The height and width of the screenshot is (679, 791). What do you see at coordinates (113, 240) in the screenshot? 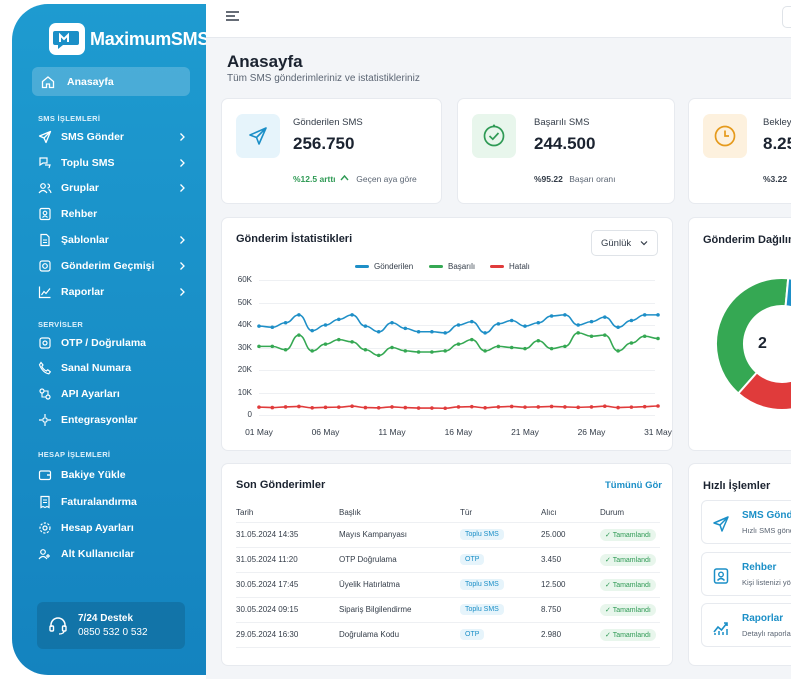
I see `sidebar-item: Şablonlar` at bounding box center [113, 240].